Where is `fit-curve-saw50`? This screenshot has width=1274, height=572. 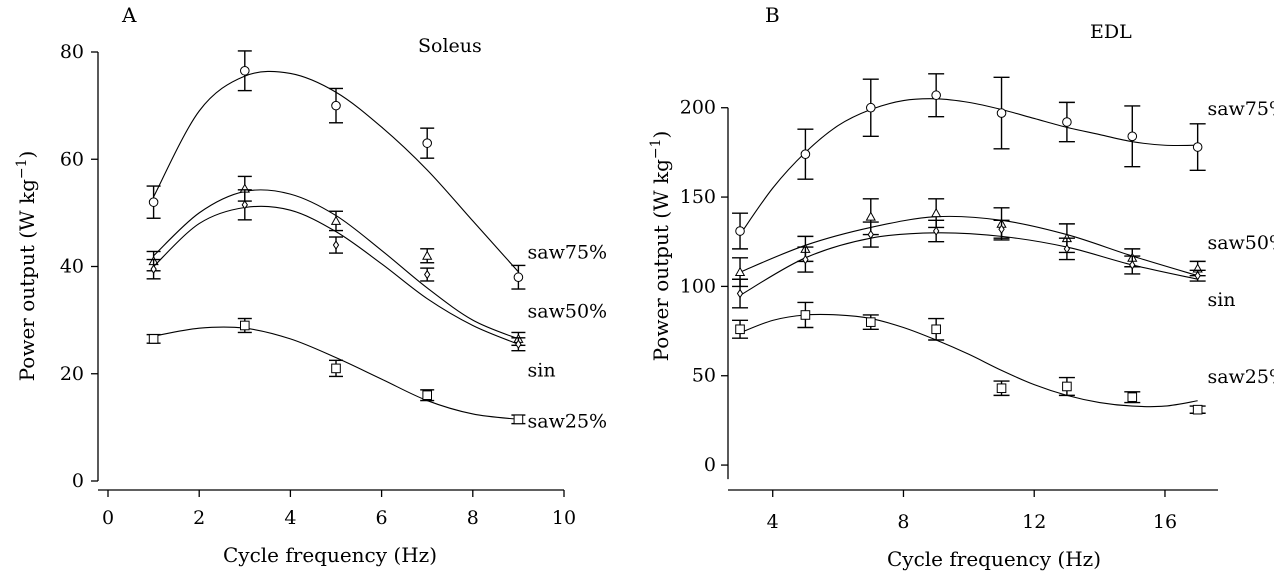 fit-curve-saw50 is located at coordinates (968, 246).